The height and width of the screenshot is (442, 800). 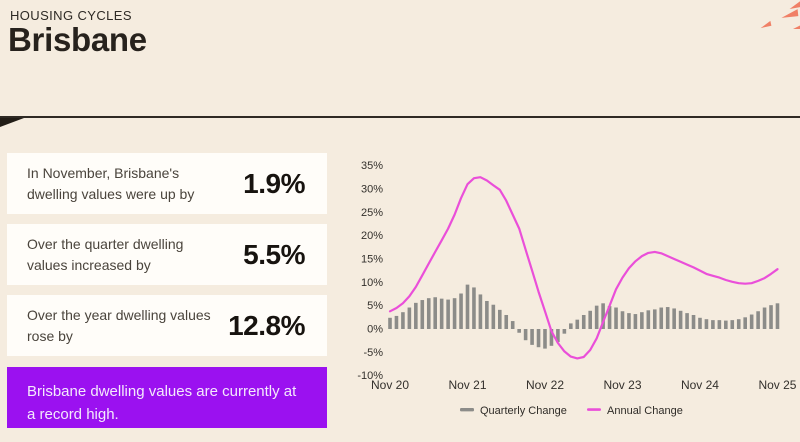 What do you see at coordinates (777, 385) in the screenshot?
I see `x-axis-tick-label: Nov 25` at bounding box center [777, 385].